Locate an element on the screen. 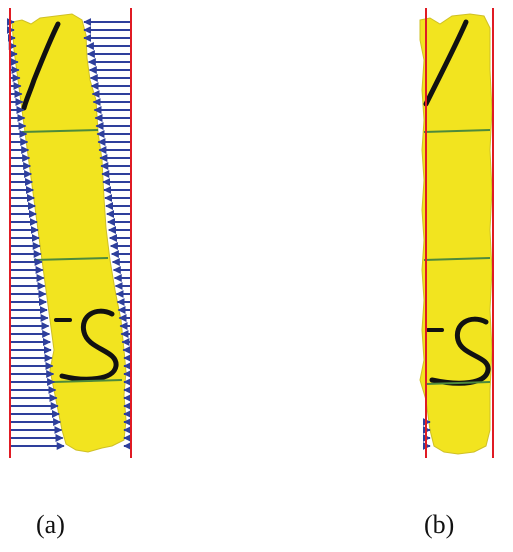 The height and width of the screenshot is (552, 513). panel-b is located at coordinates (456, 233).